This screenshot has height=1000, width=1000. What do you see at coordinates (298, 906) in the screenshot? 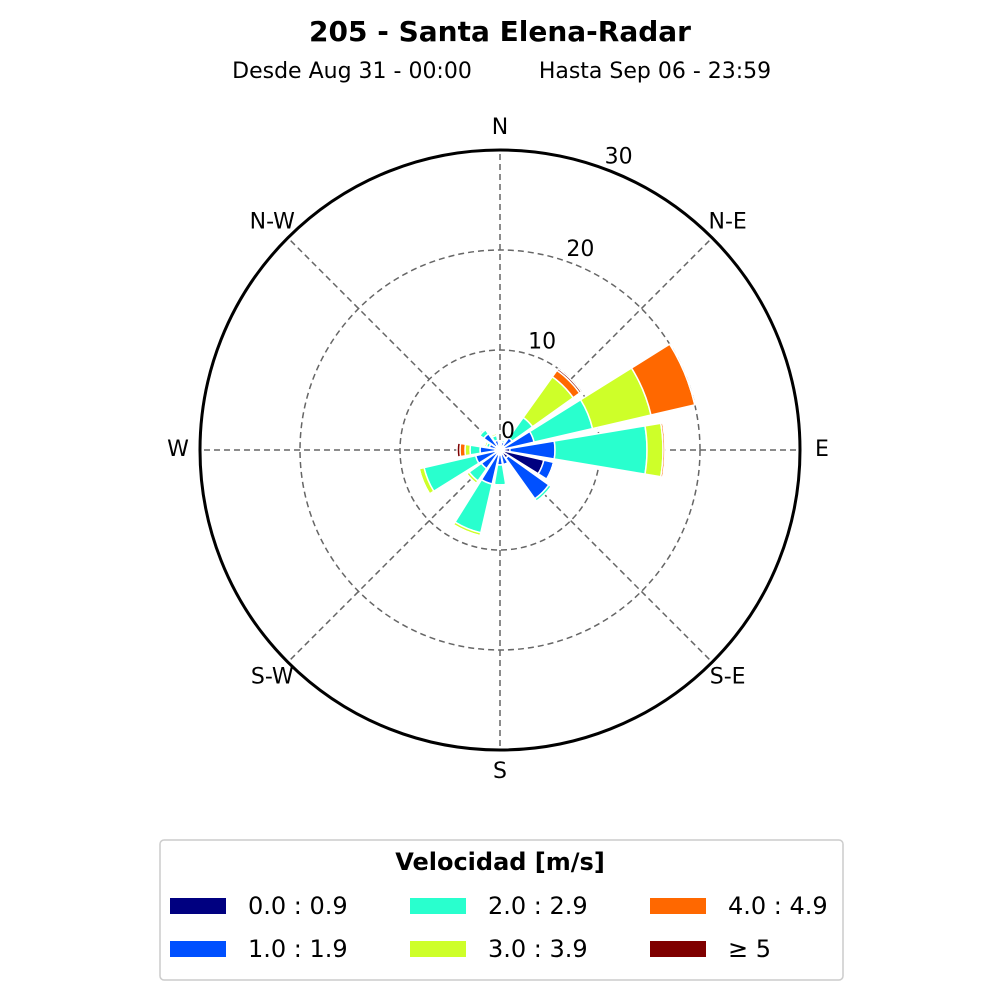
I see `legend-label: 0.0 : 0.9` at bounding box center [298, 906].